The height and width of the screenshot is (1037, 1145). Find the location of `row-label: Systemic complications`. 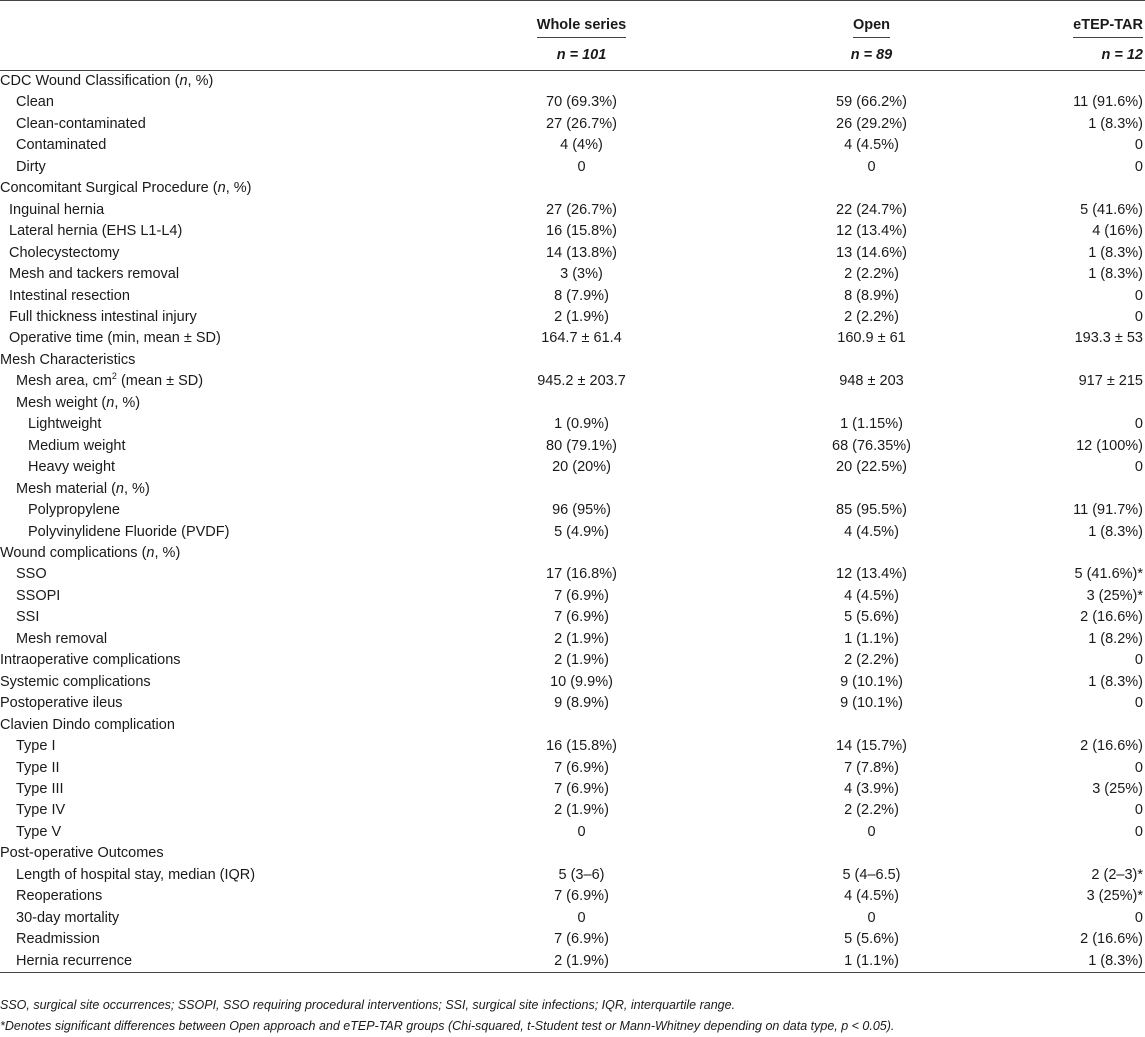

row-label: Systemic complications is located at coordinates (75, 681).